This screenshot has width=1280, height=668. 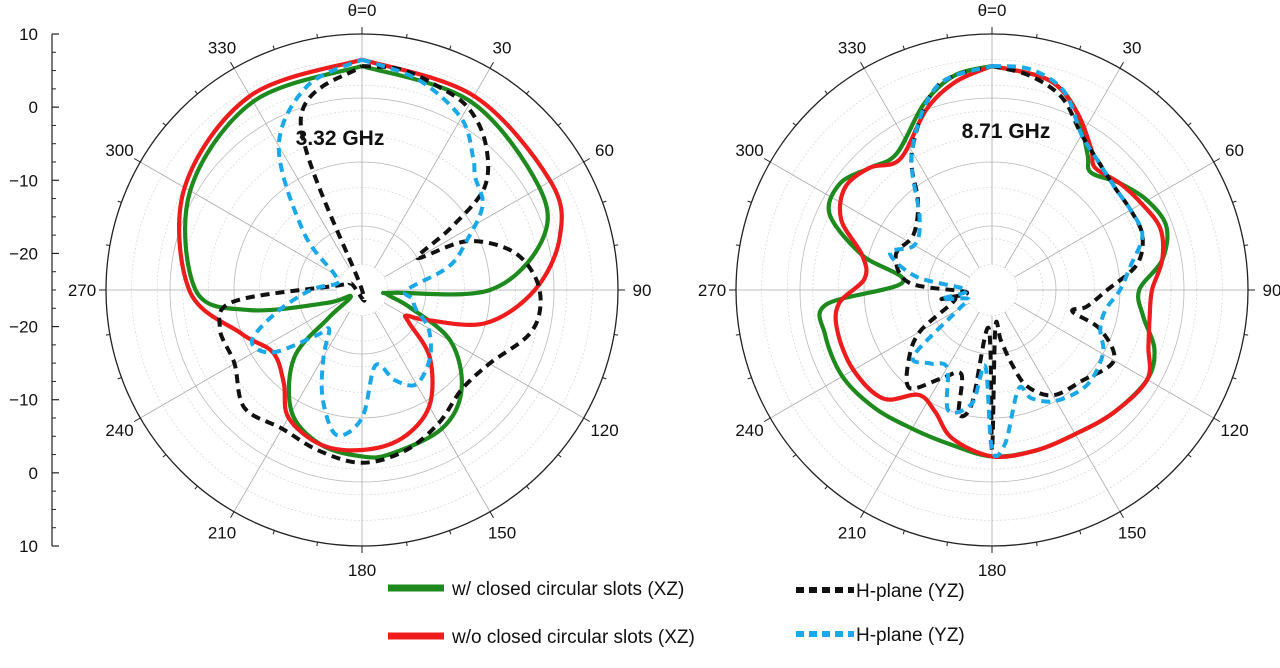 What do you see at coordinates (567, 589) in the screenshot?
I see `legend-label-0: w/ closed circular slots (XZ)` at bounding box center [567, 589].